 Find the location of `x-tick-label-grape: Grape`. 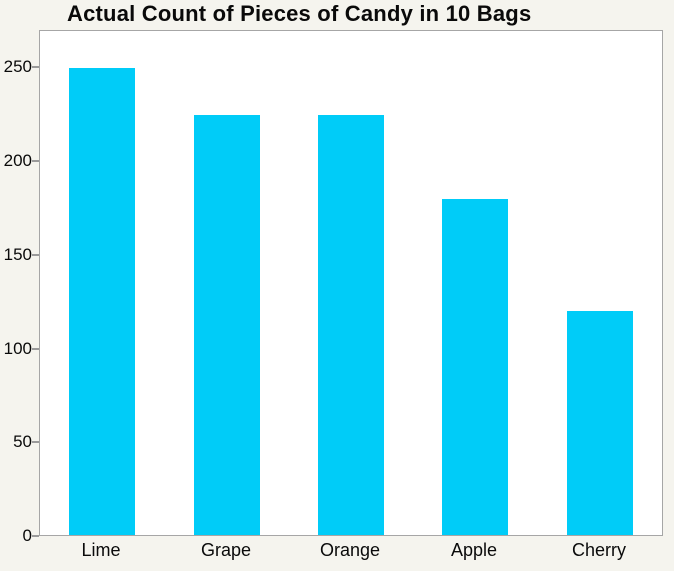

x-tick-label-grape: Grape is located at coordinates (226, 550).